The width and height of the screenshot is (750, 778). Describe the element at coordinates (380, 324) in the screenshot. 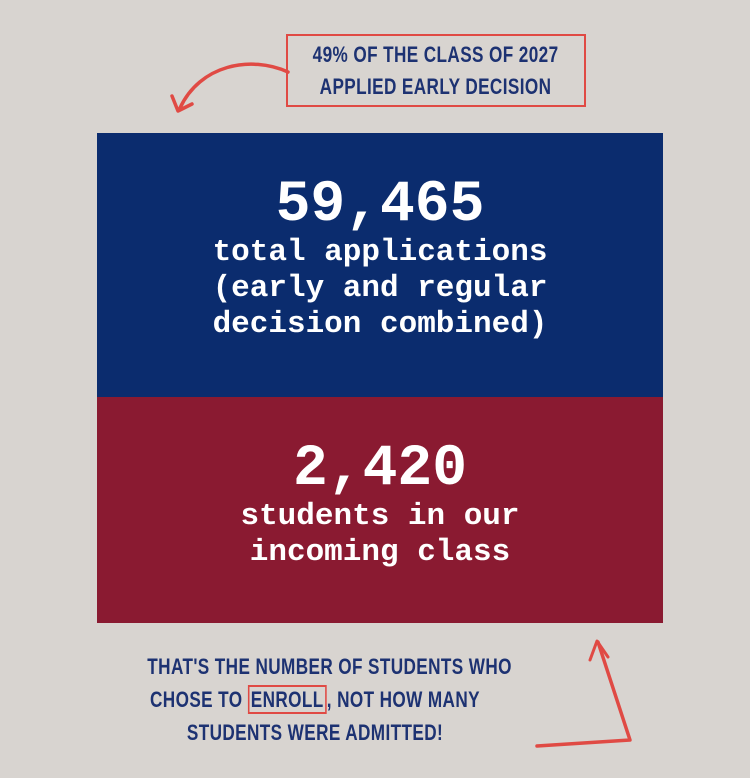

I see `applications-label: decision combined)` at that location.